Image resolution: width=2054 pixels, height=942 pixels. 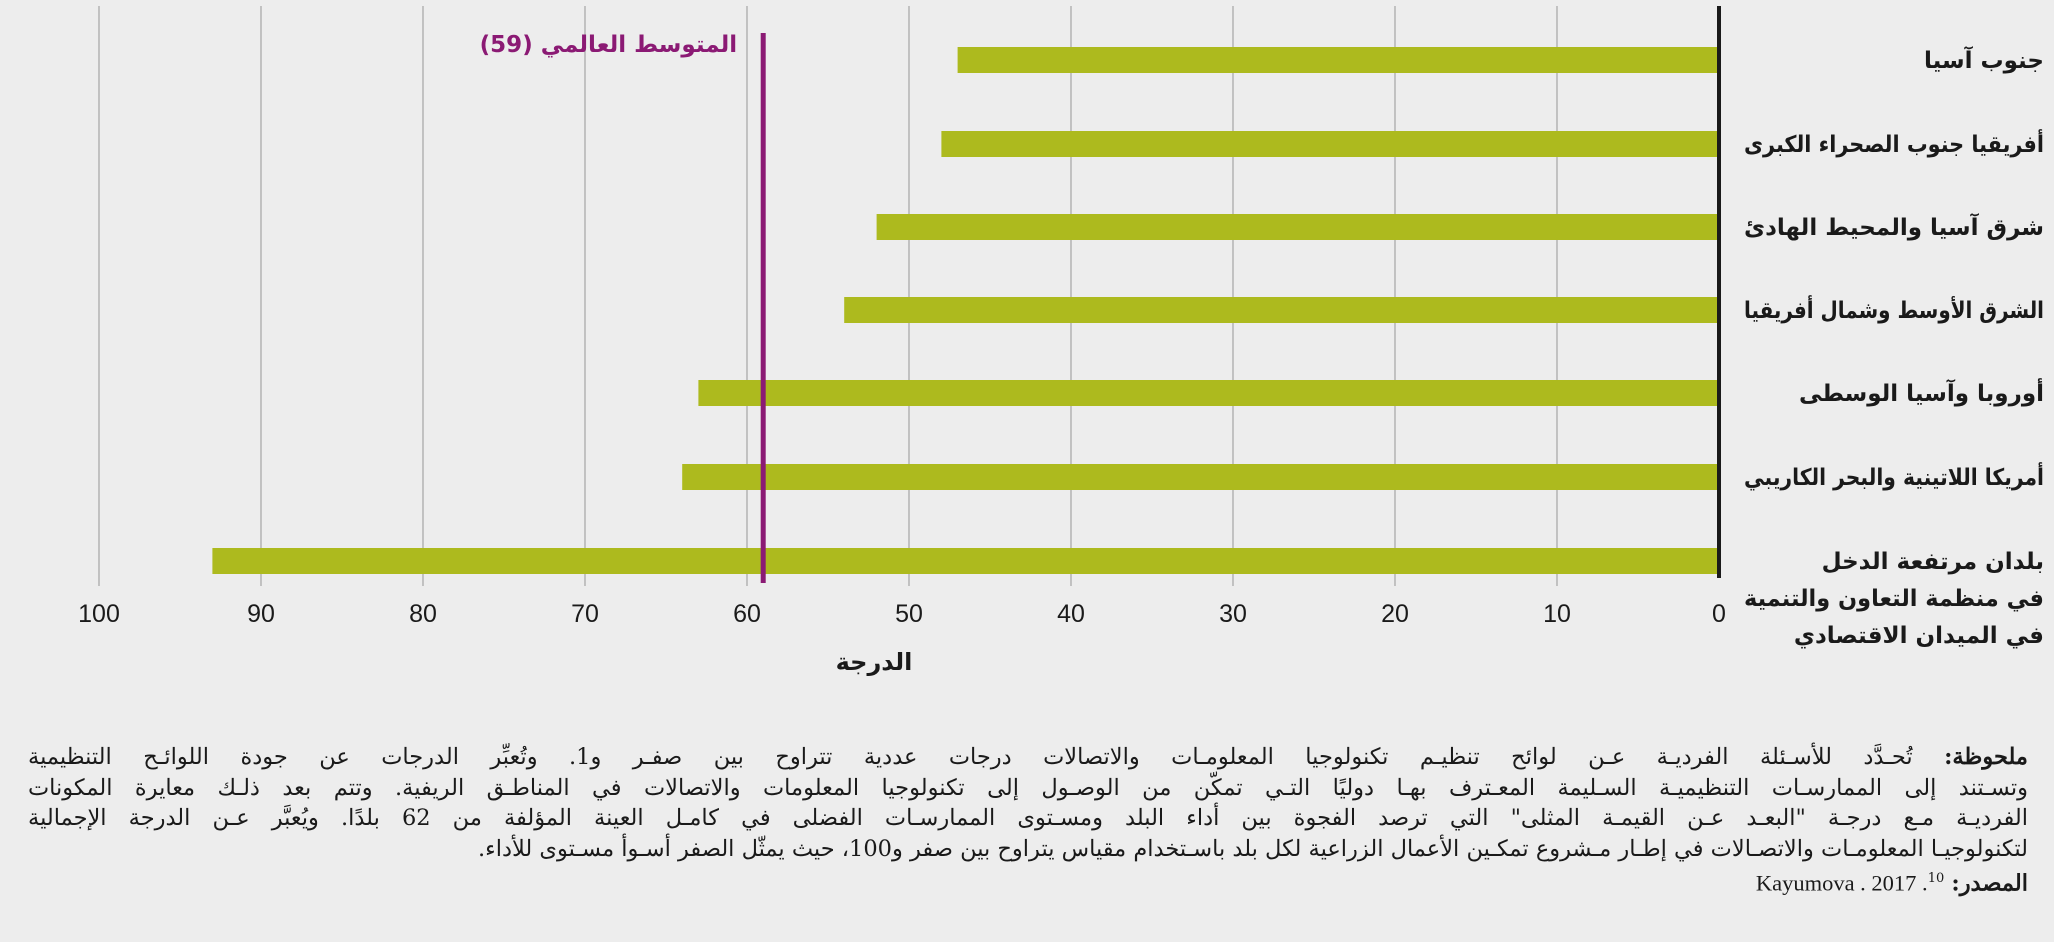 I want to click on category-label: شرق آسيا والمحيط الهادئ, so click(x=1894, y=226).